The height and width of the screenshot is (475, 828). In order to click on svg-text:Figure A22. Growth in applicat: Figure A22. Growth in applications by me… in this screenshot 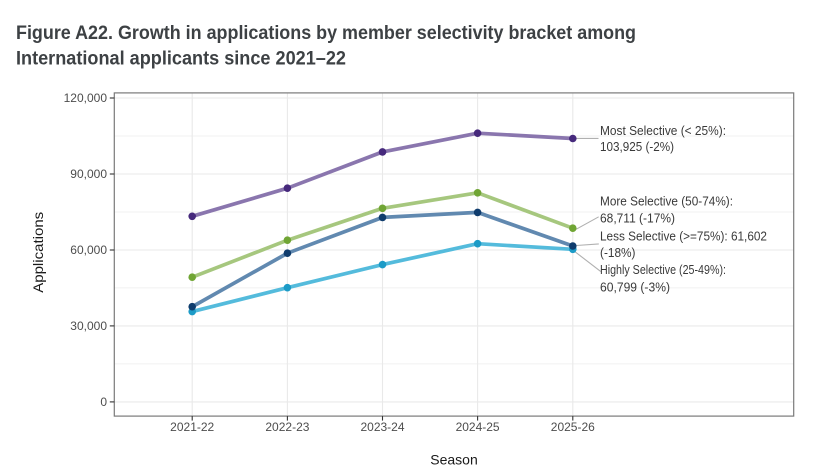, I will do `click(326, 33)`.